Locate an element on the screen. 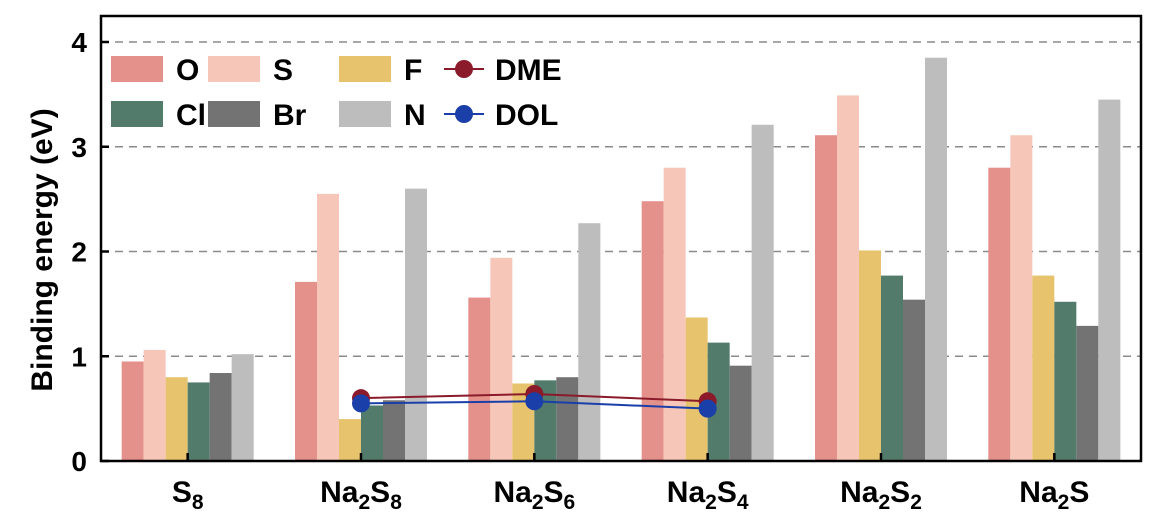 This screenshot has height=530, width=1160. legend-label-dme: DME is located at coordinates (528, 70).